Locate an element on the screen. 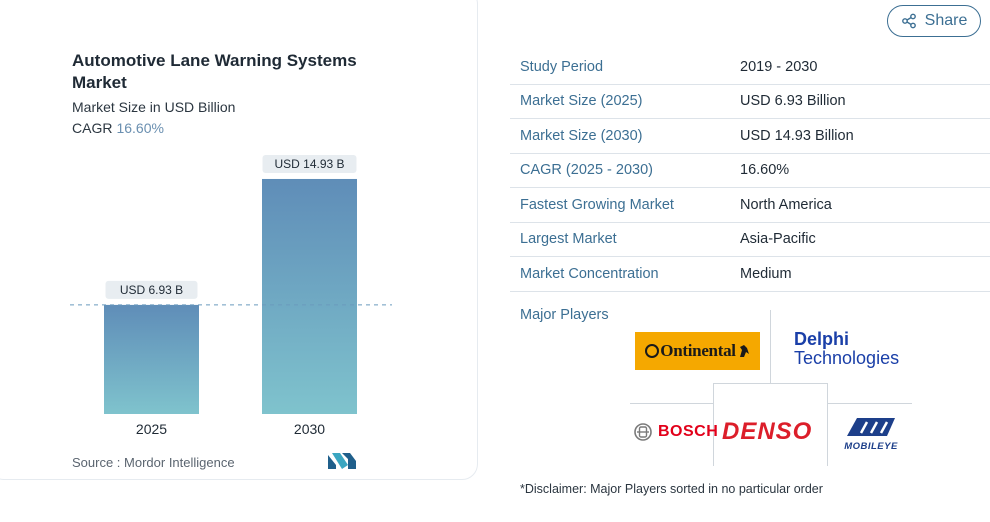 This screenshot has width=990, height=522. row-value: USD 14.93 Billion is located at coordinates (797, 135).